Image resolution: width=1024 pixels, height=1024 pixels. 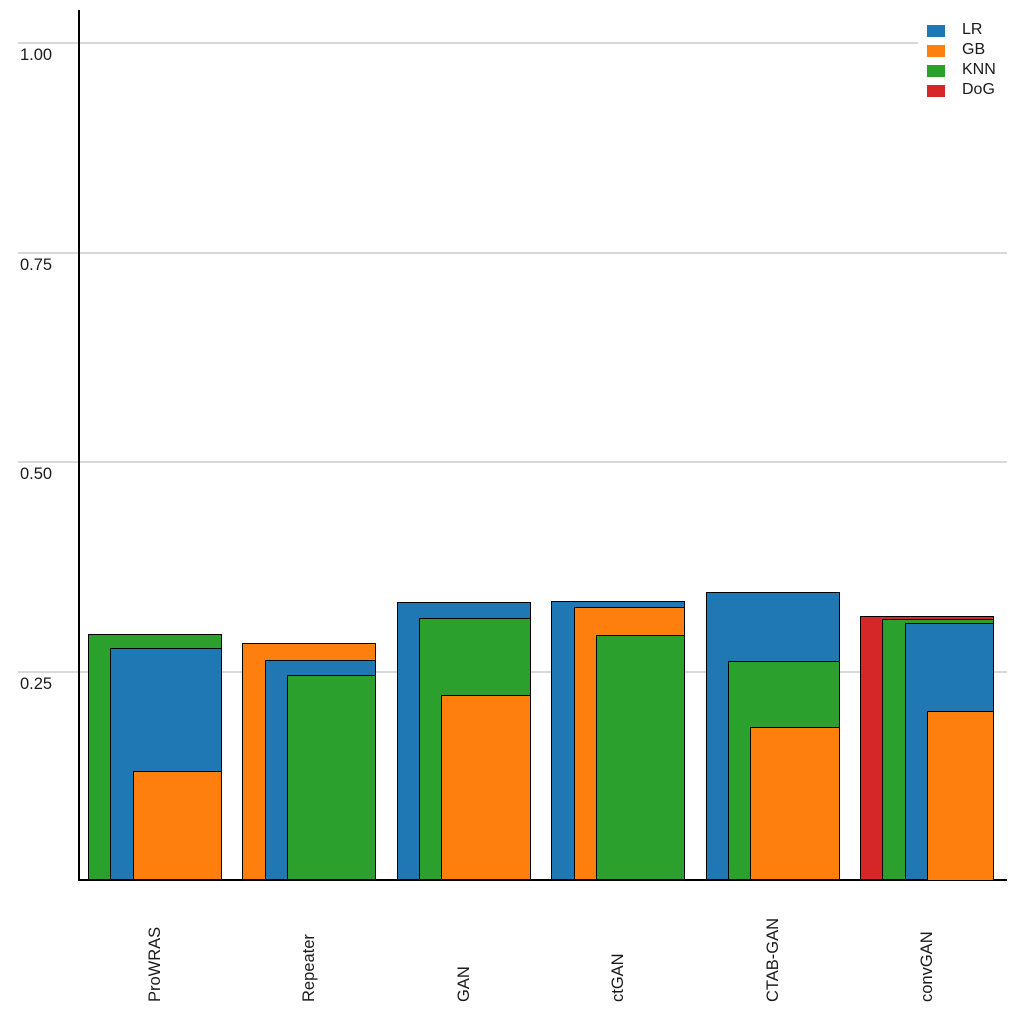 What do you see at coordinates (36, 683) in the screenshot?
I see `y-tick-label: 0.25` at bounding box center [36, 683].